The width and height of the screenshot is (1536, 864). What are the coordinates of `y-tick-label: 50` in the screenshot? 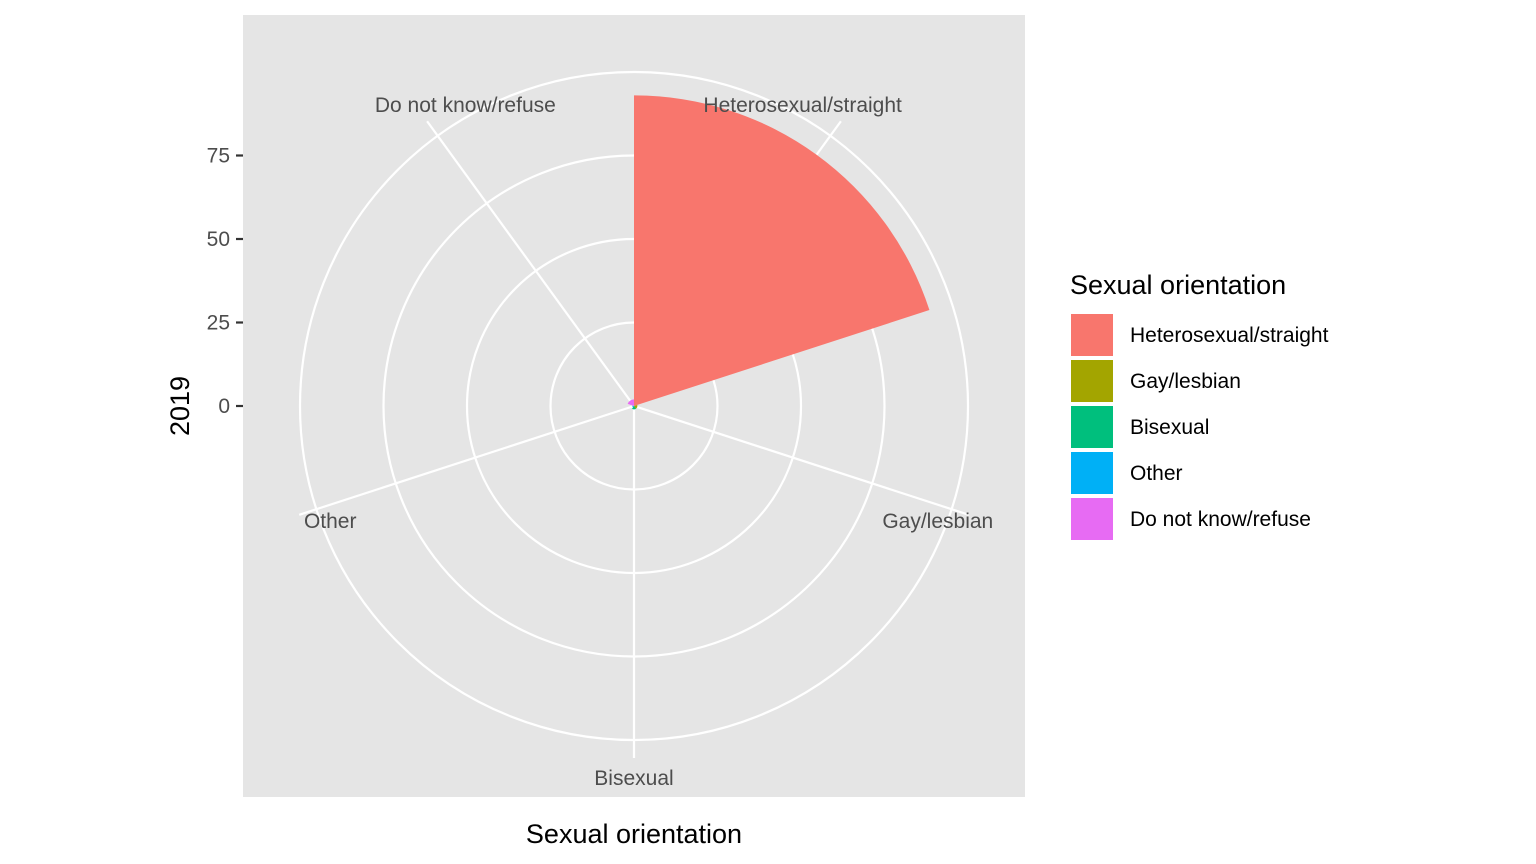 It's located at (218, 239).